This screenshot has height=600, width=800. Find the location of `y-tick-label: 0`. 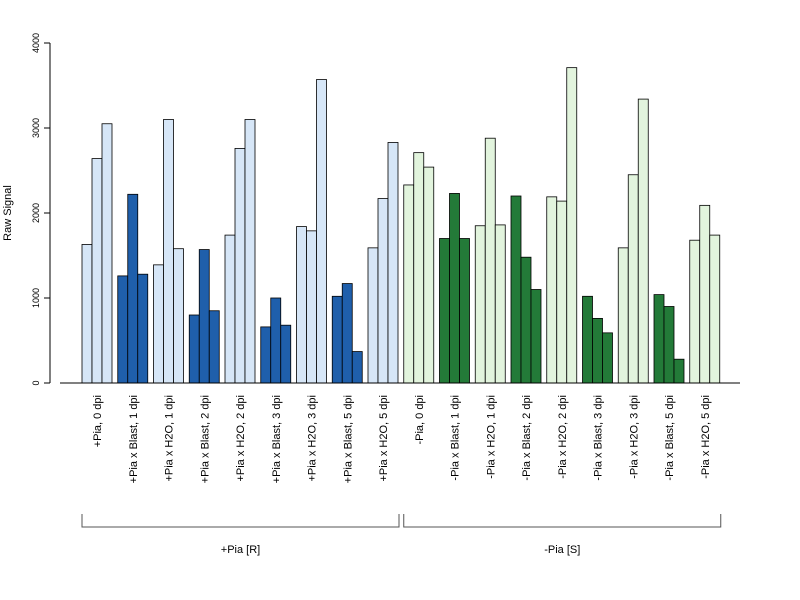

y-tick-label: 0 is located at coordinates (36, 382).